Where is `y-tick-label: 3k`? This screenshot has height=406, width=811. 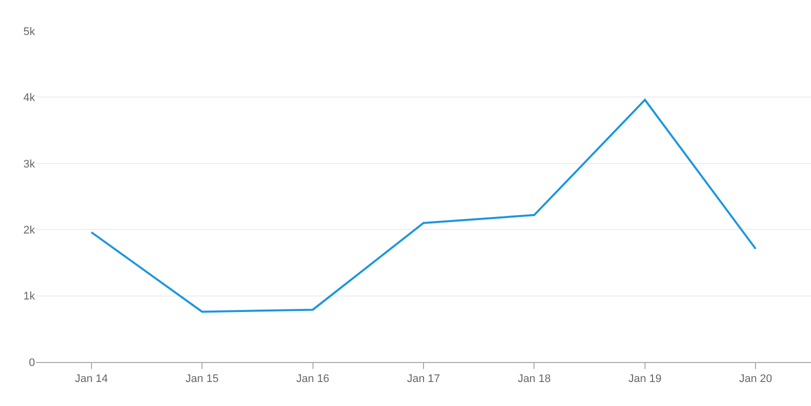 y-tick-label: 3k is located at coordinates (29, 164).